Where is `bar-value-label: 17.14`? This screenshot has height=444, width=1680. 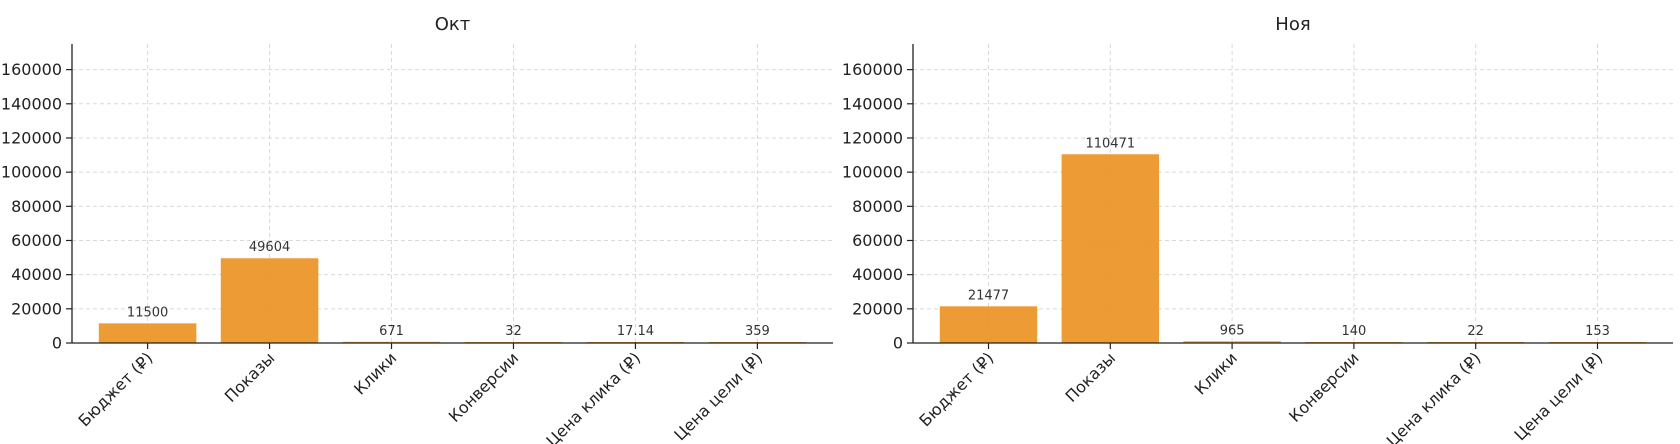 bar-value-label: 17.14 is located at coordinates (635, 331).